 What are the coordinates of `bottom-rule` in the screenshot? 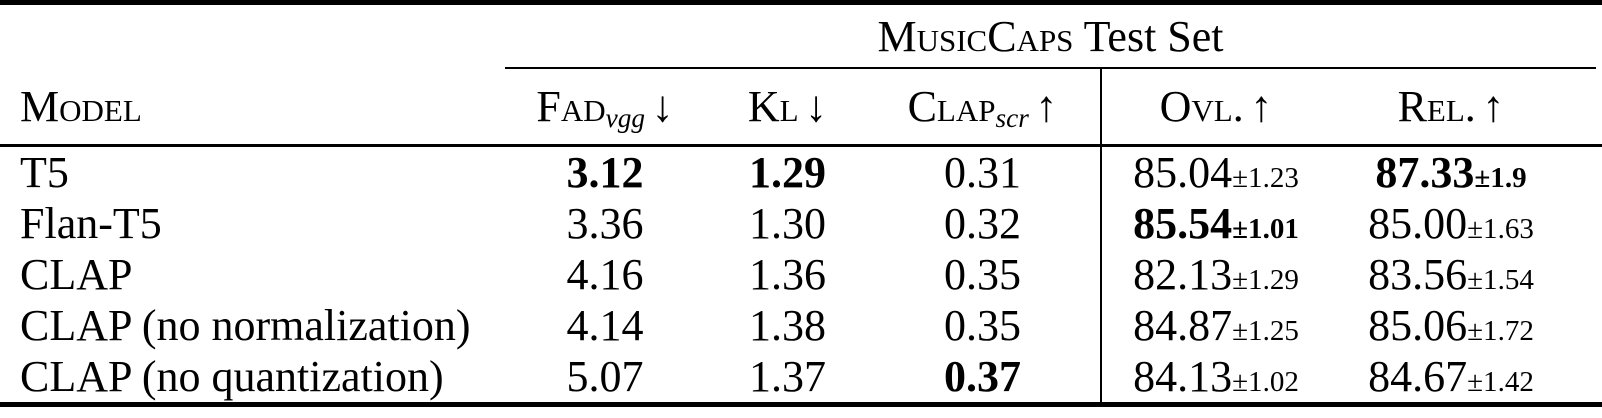 It's located at (801, 404).